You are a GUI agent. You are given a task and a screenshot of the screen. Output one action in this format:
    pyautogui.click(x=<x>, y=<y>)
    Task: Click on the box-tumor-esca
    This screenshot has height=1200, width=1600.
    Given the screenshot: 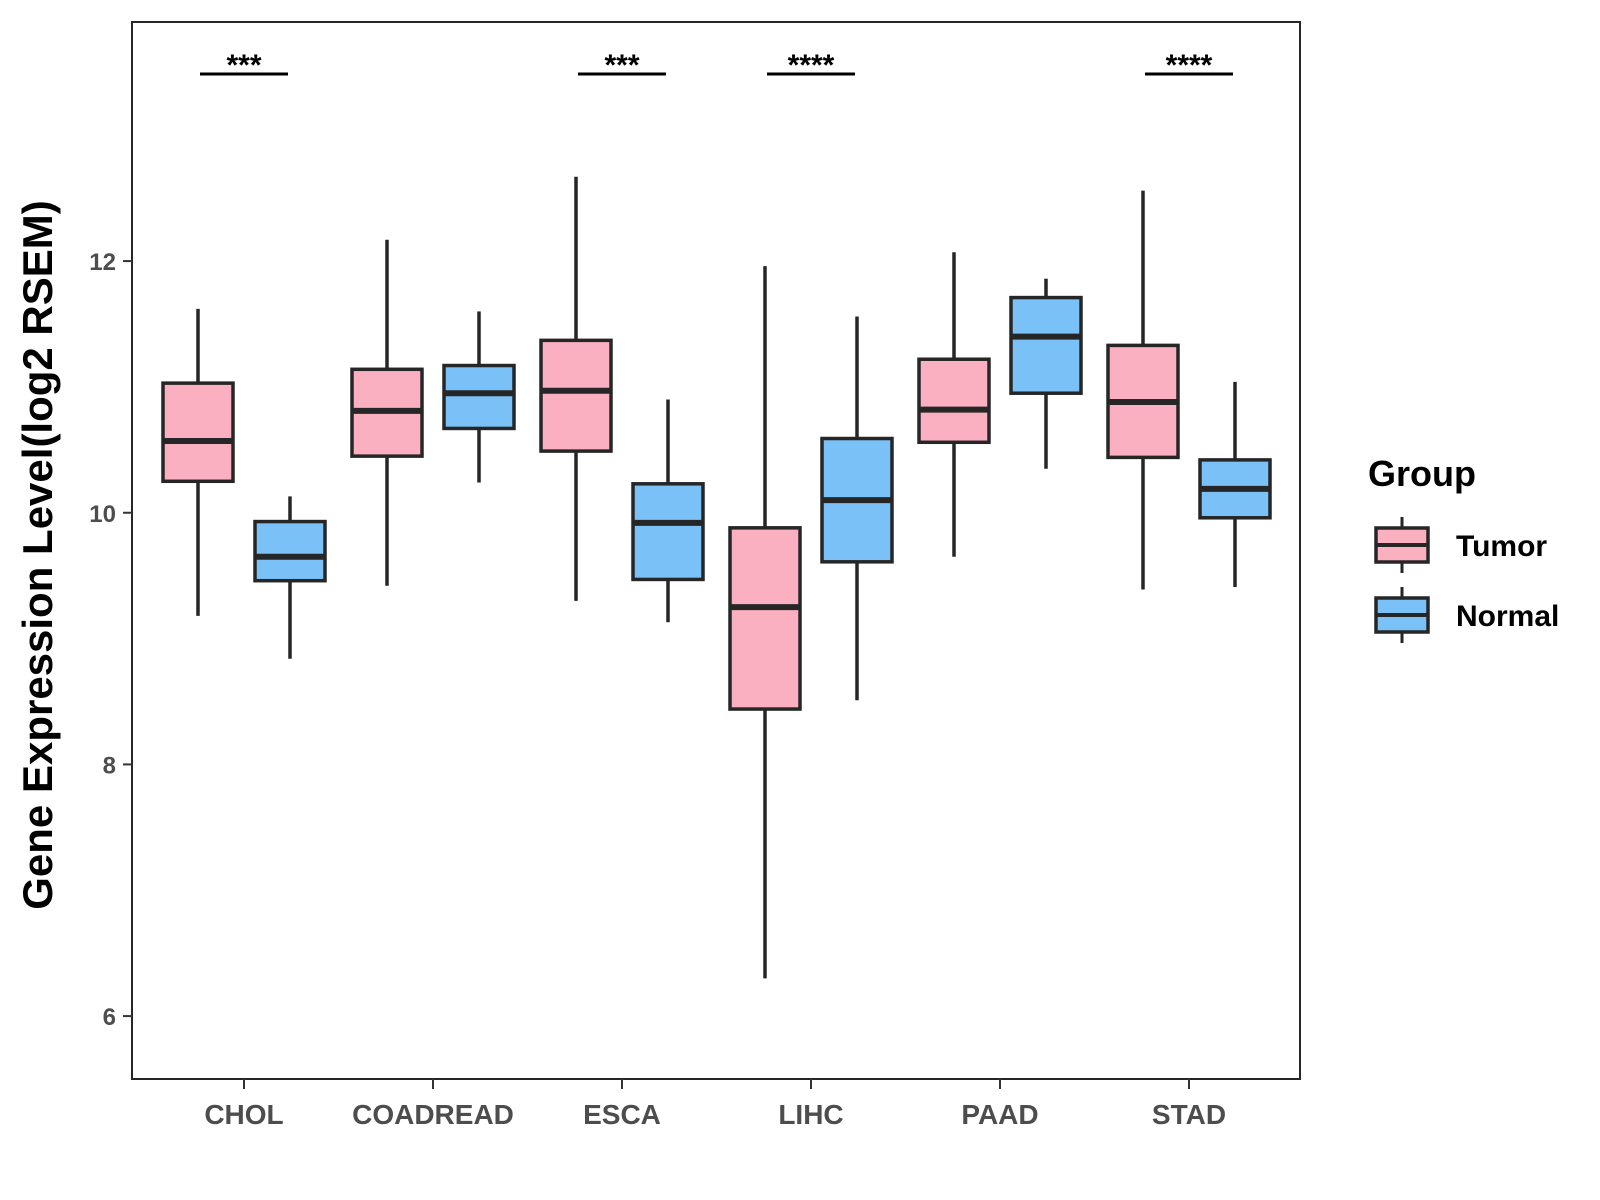 What is the action you would take?
    pyautogui.click(x=576, y=388)
    